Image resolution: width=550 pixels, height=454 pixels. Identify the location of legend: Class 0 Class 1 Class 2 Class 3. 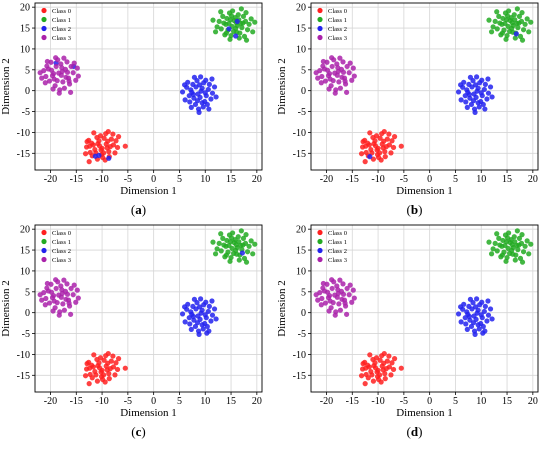
(332, 24).